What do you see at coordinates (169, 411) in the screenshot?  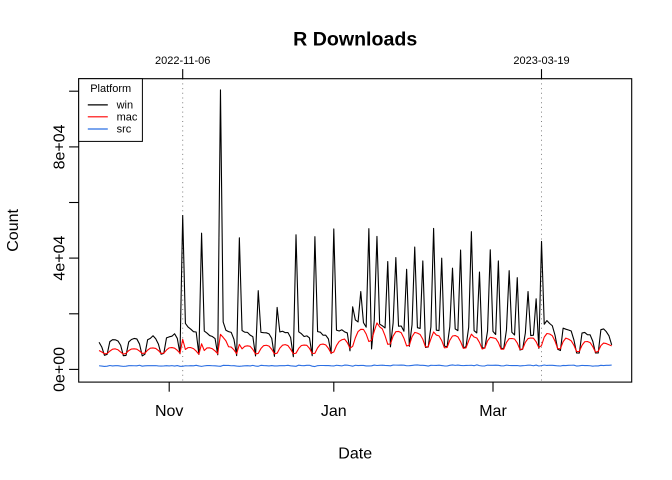 I see `svg-text: Nov` at bounding box center [169, 411].